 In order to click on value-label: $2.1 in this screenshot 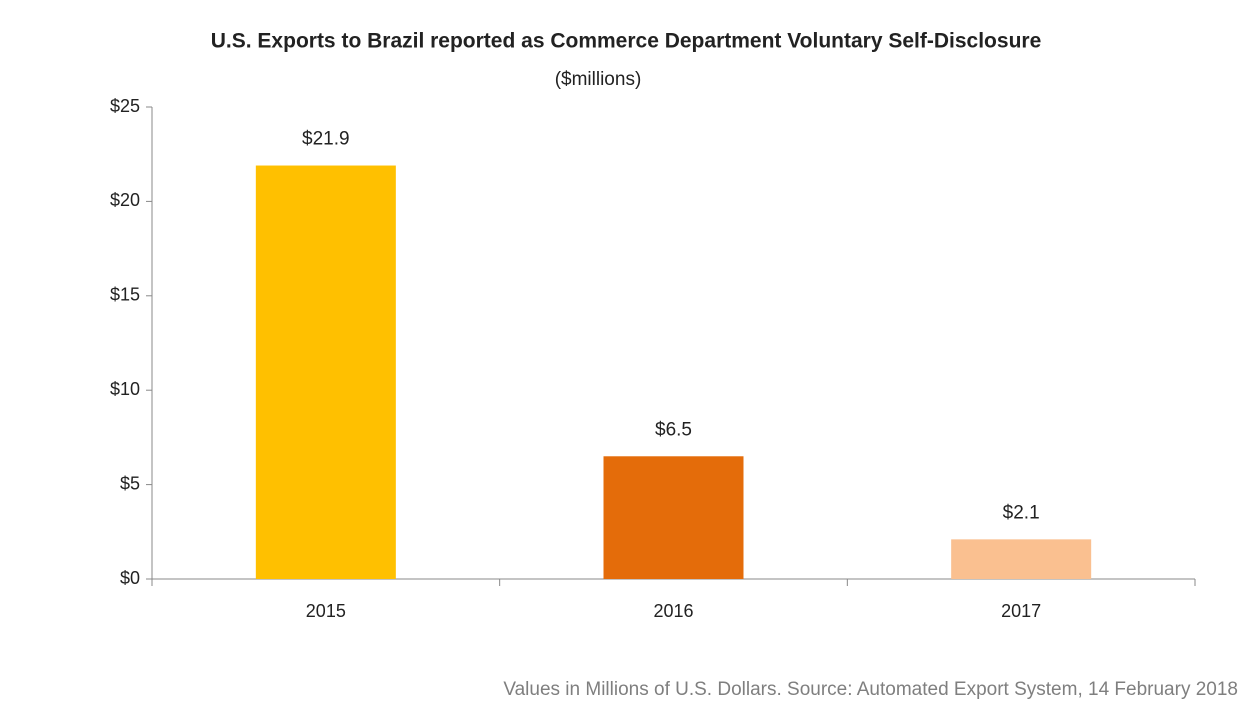, I will do `click(1021, 512)`.